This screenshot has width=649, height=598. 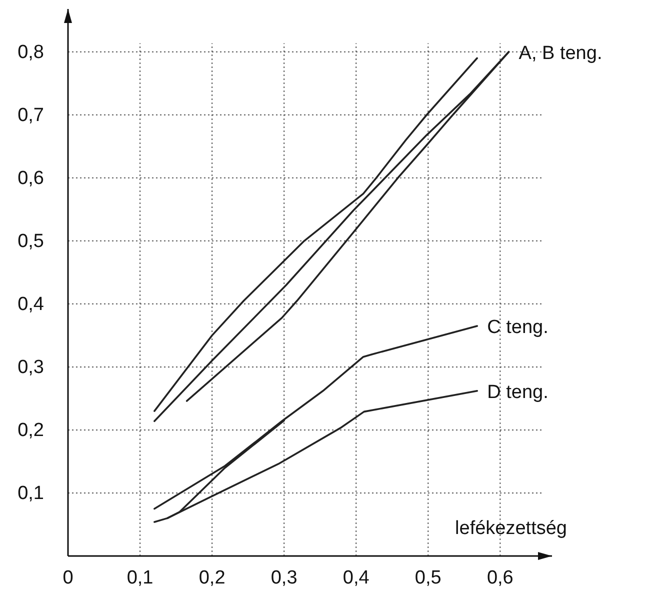 I want to click on y-tick-label: 0,7, so click(x=31, y=115).